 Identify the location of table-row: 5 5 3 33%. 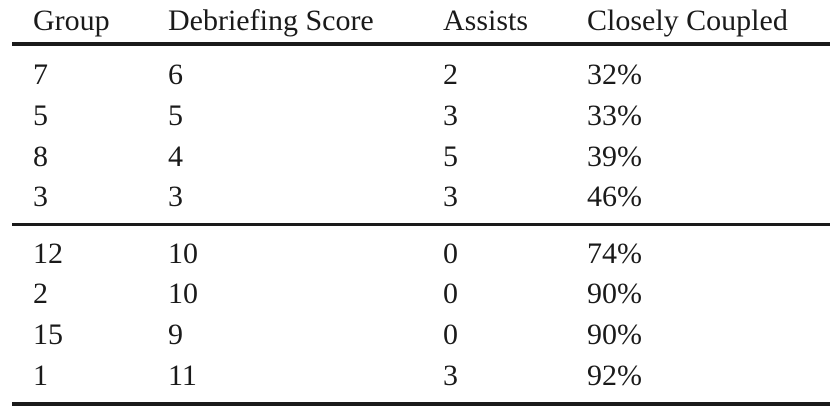
(421, 116).